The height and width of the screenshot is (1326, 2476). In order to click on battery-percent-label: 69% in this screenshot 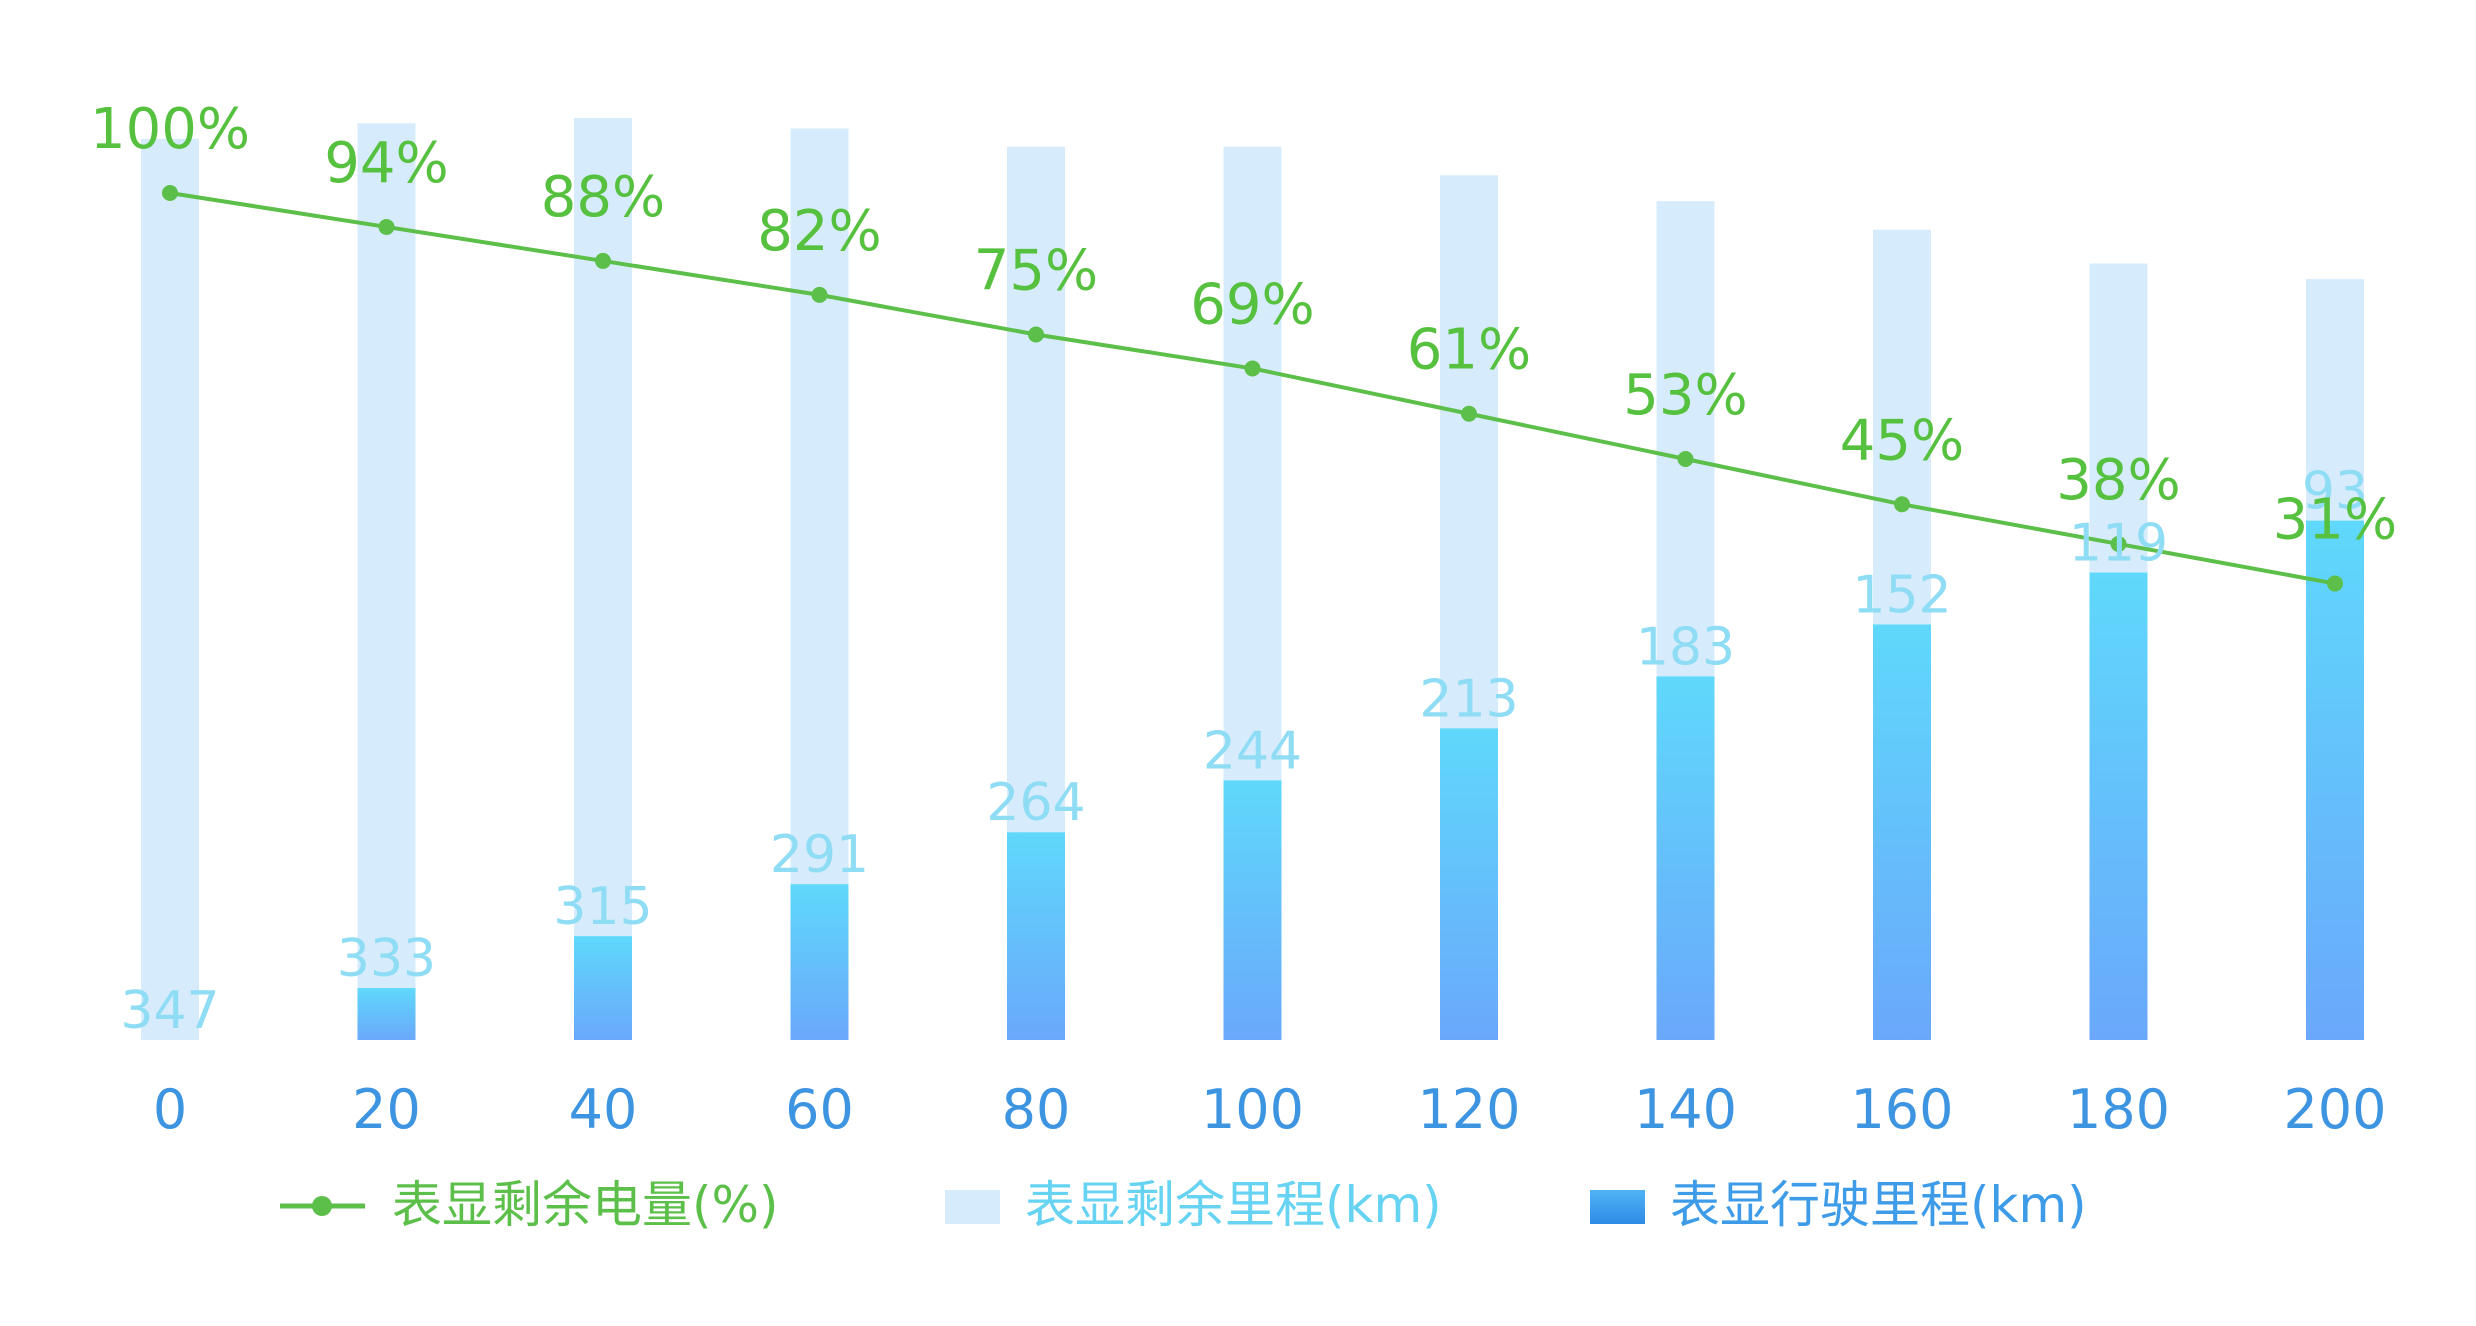, I will do `click(1252, 304)`.